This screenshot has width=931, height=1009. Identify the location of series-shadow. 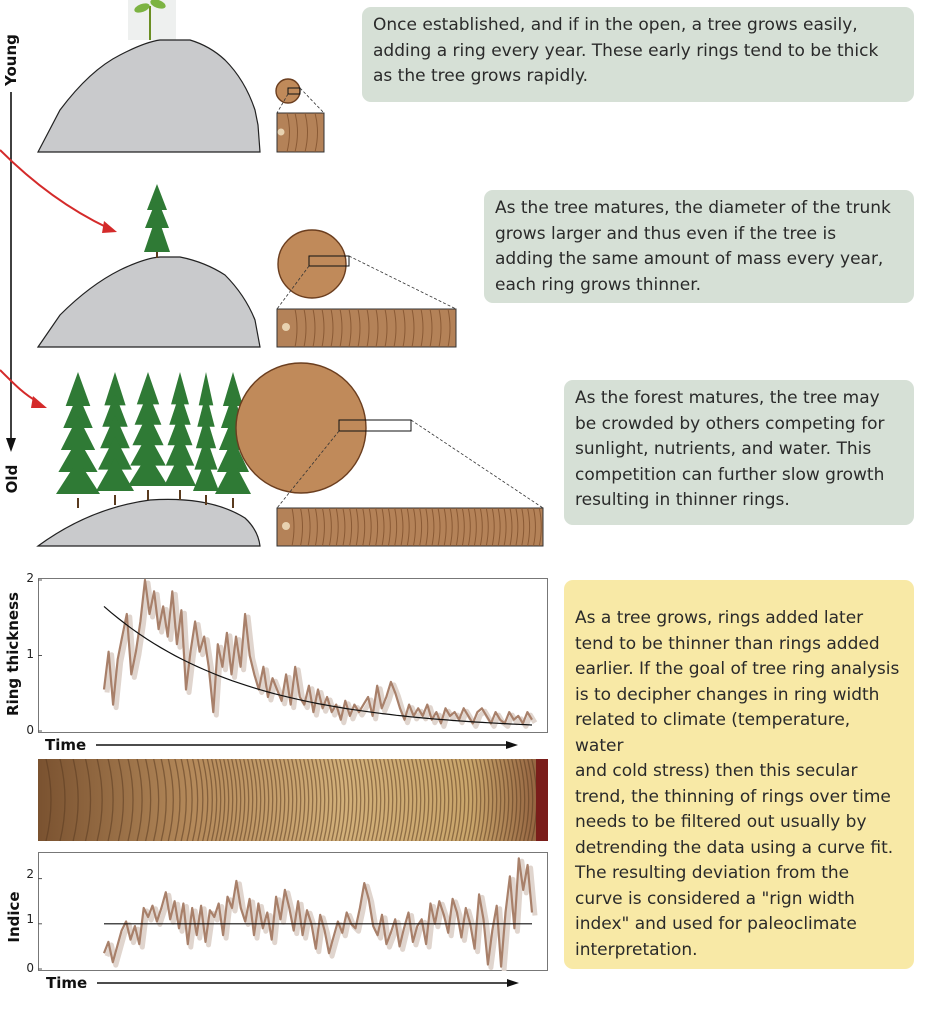
(321, 914).